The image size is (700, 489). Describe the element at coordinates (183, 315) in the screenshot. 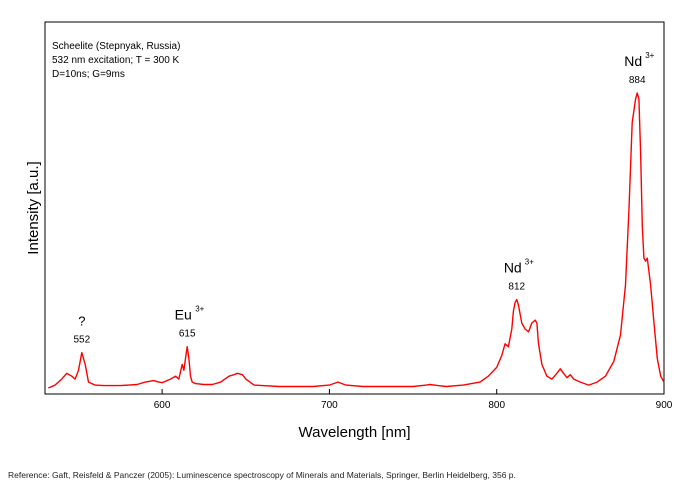

I see `peak-ion-label: Eu` at that location.